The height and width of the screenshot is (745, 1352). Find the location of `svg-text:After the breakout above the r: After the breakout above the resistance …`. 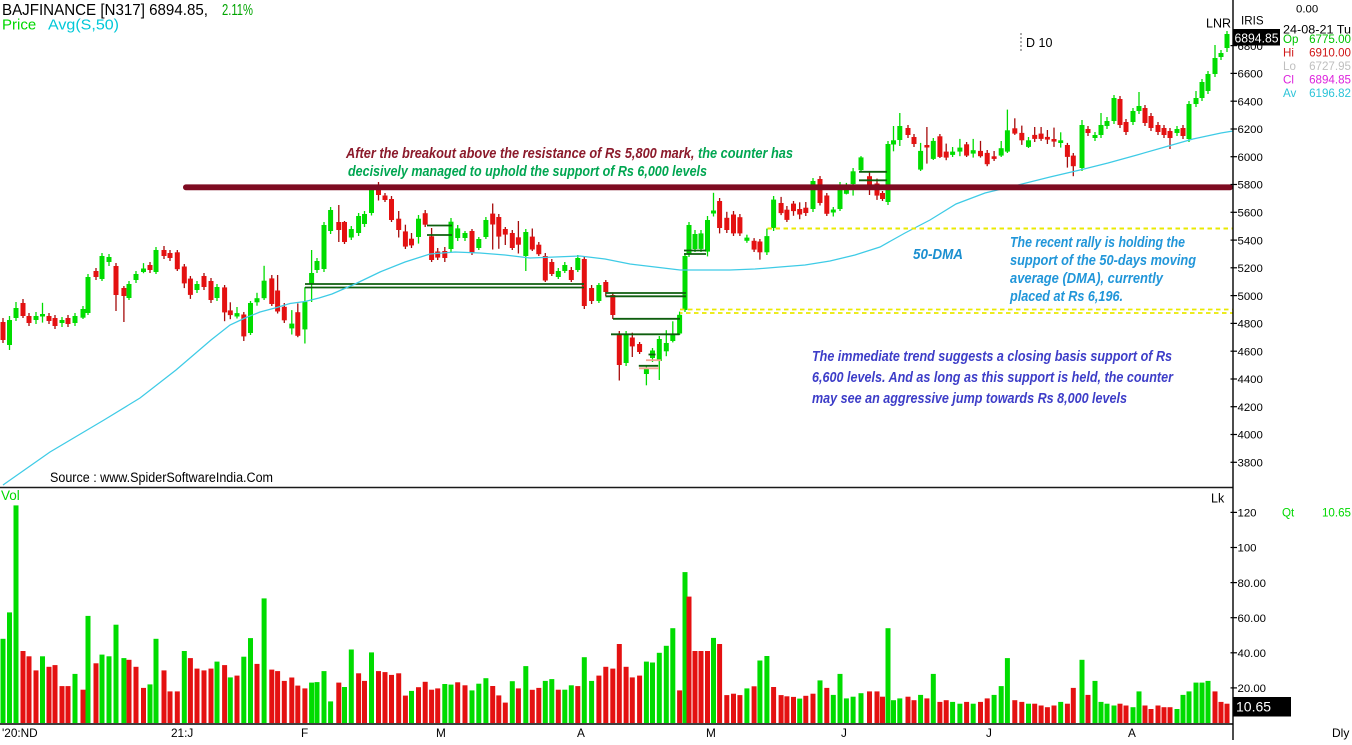

svg-text:After the breakout above the r: After the breakout above the resistance … is located at coordinates (569, 153).